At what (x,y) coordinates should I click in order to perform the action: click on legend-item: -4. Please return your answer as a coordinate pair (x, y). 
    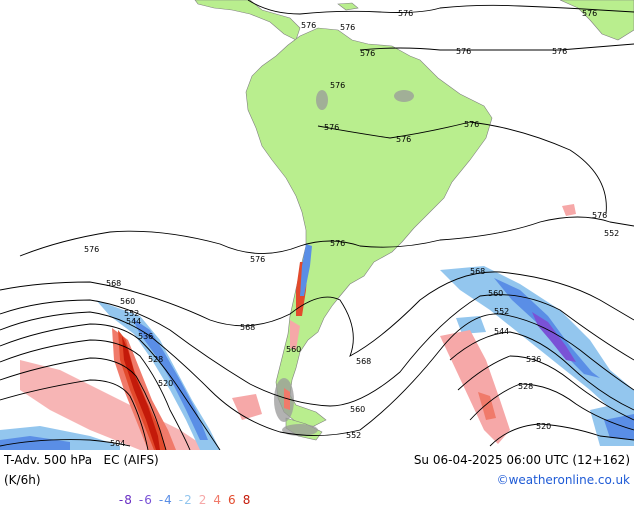
    Looking at the image, I should click on (165, 500).